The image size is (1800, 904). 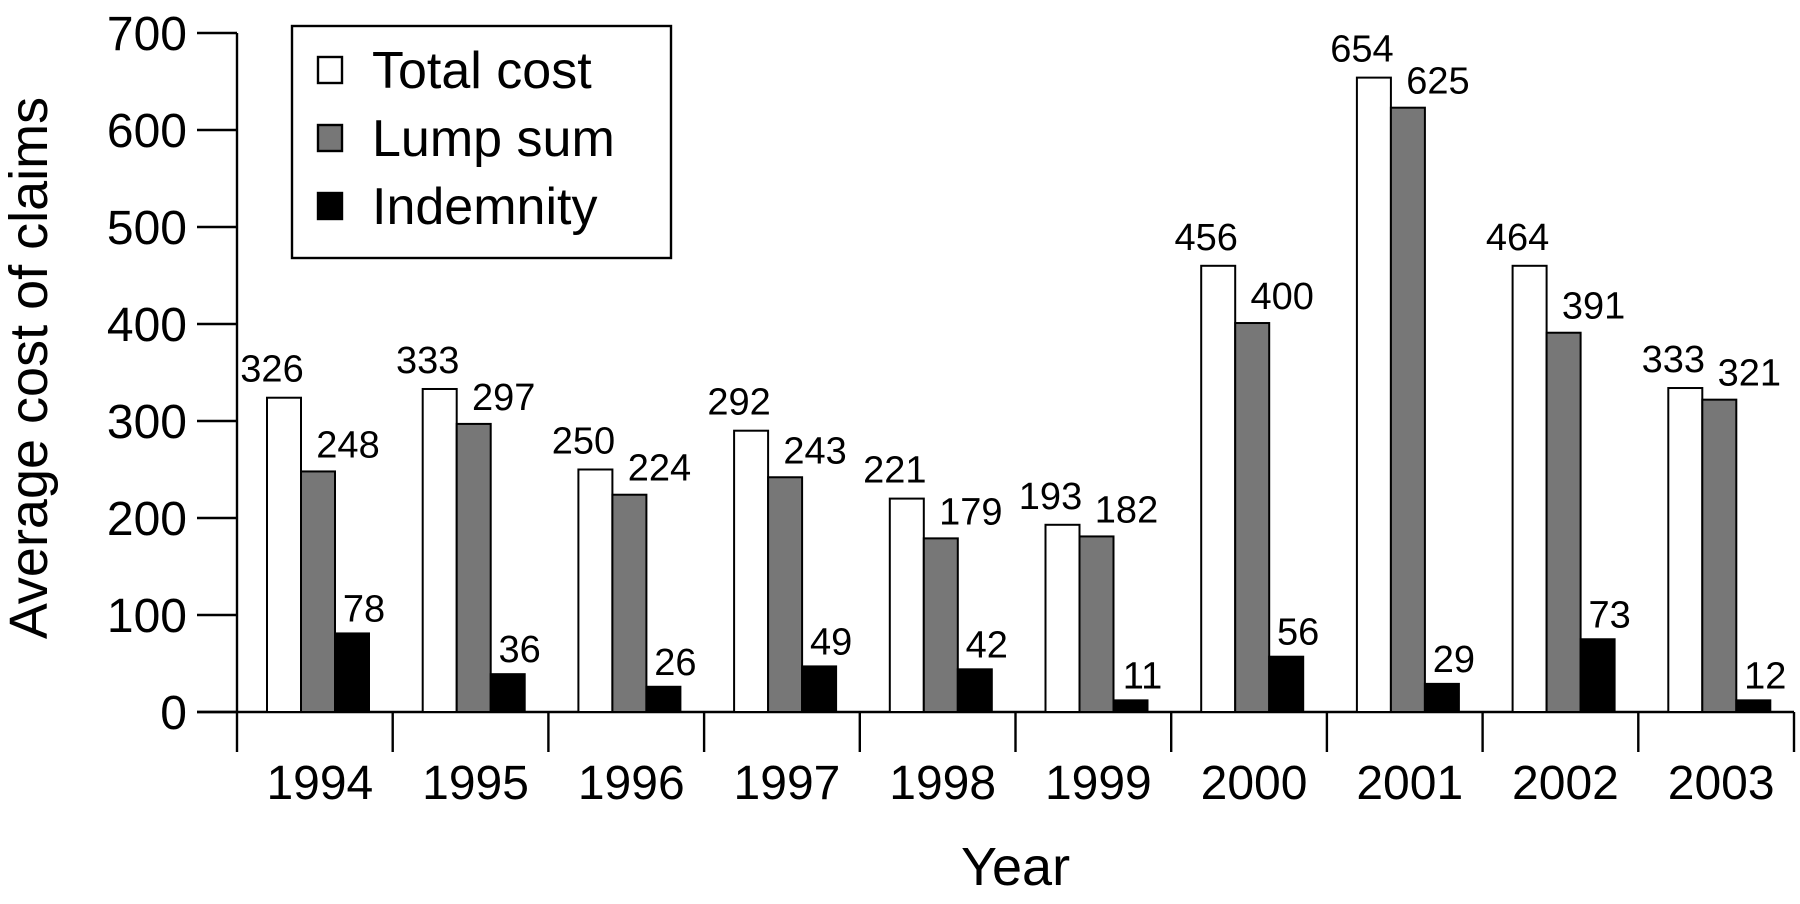 What do you see at coordinates (583, 442) in the screenshot?
I see `data-label-total-cost: 250` at bounding box center [583, 442].